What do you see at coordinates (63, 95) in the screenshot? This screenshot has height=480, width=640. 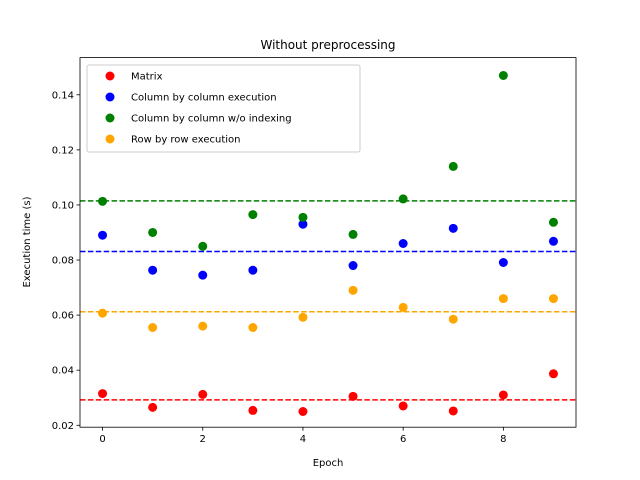 I see `y-tick-label: 0.14` at bounding box center [63, 95].